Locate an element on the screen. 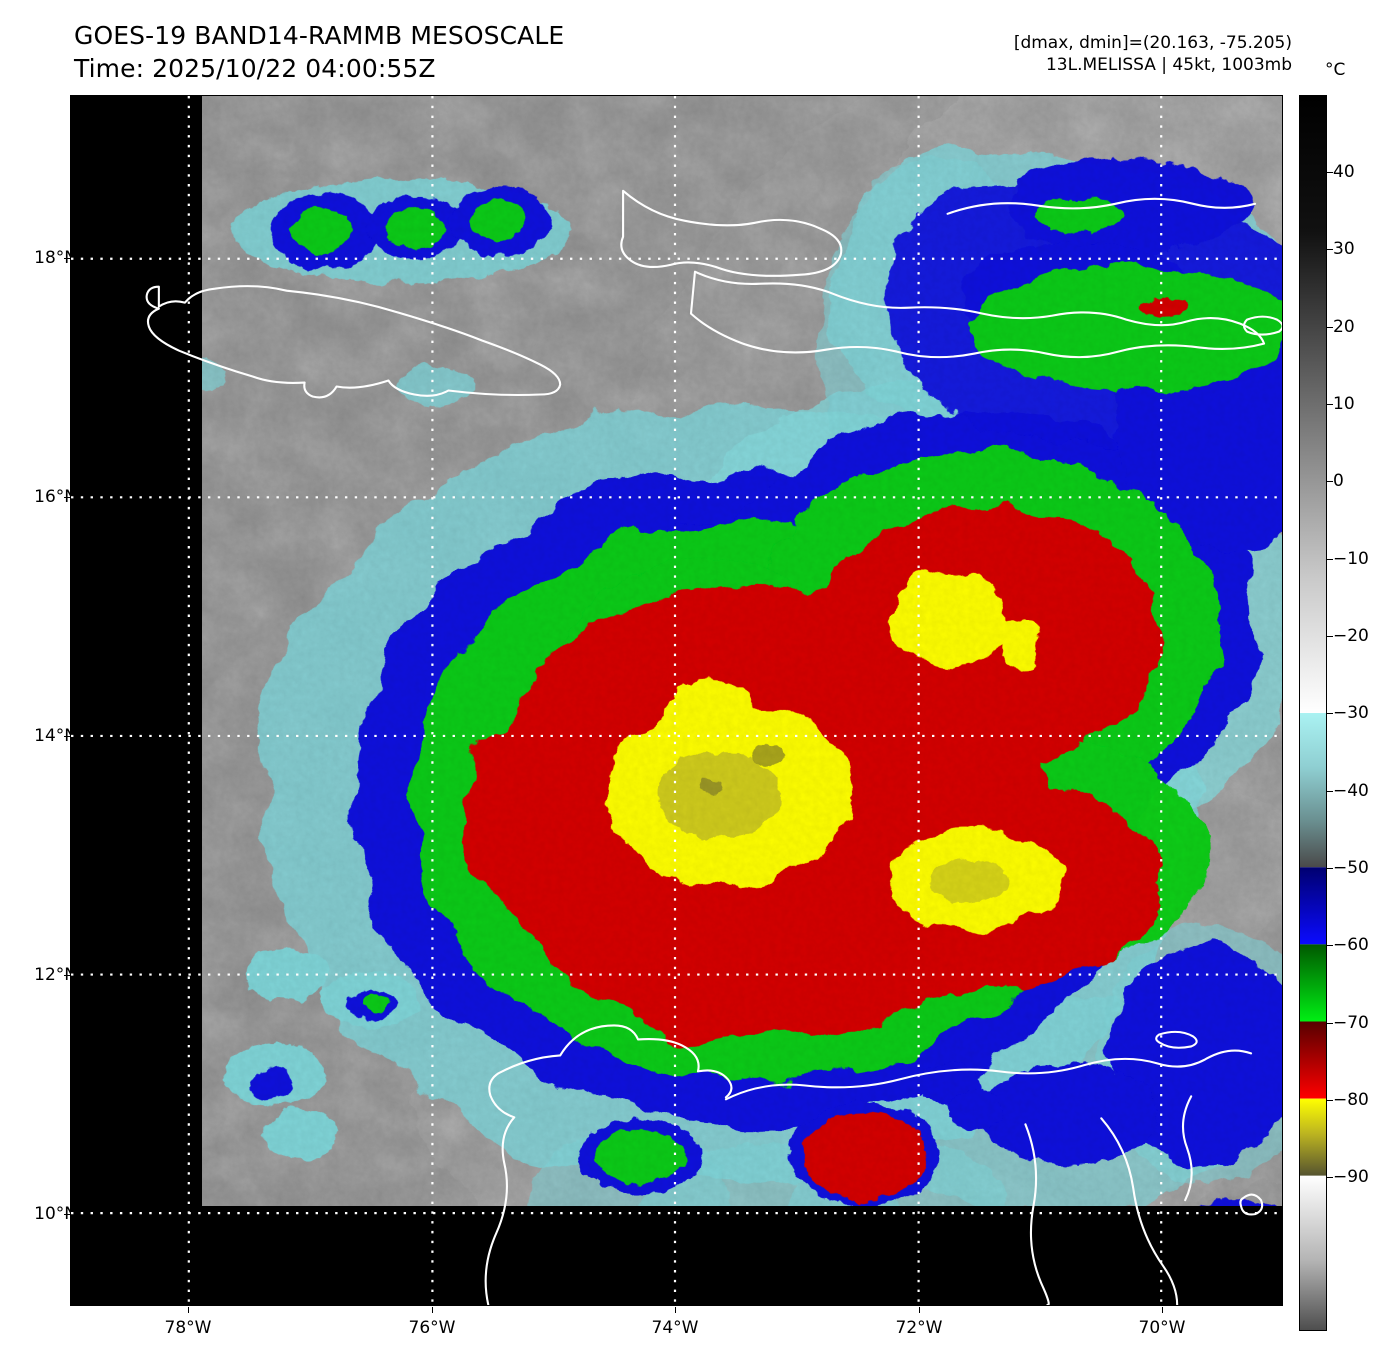  colorbar-tick-30: 30 is located at coordinates (1344, 249).